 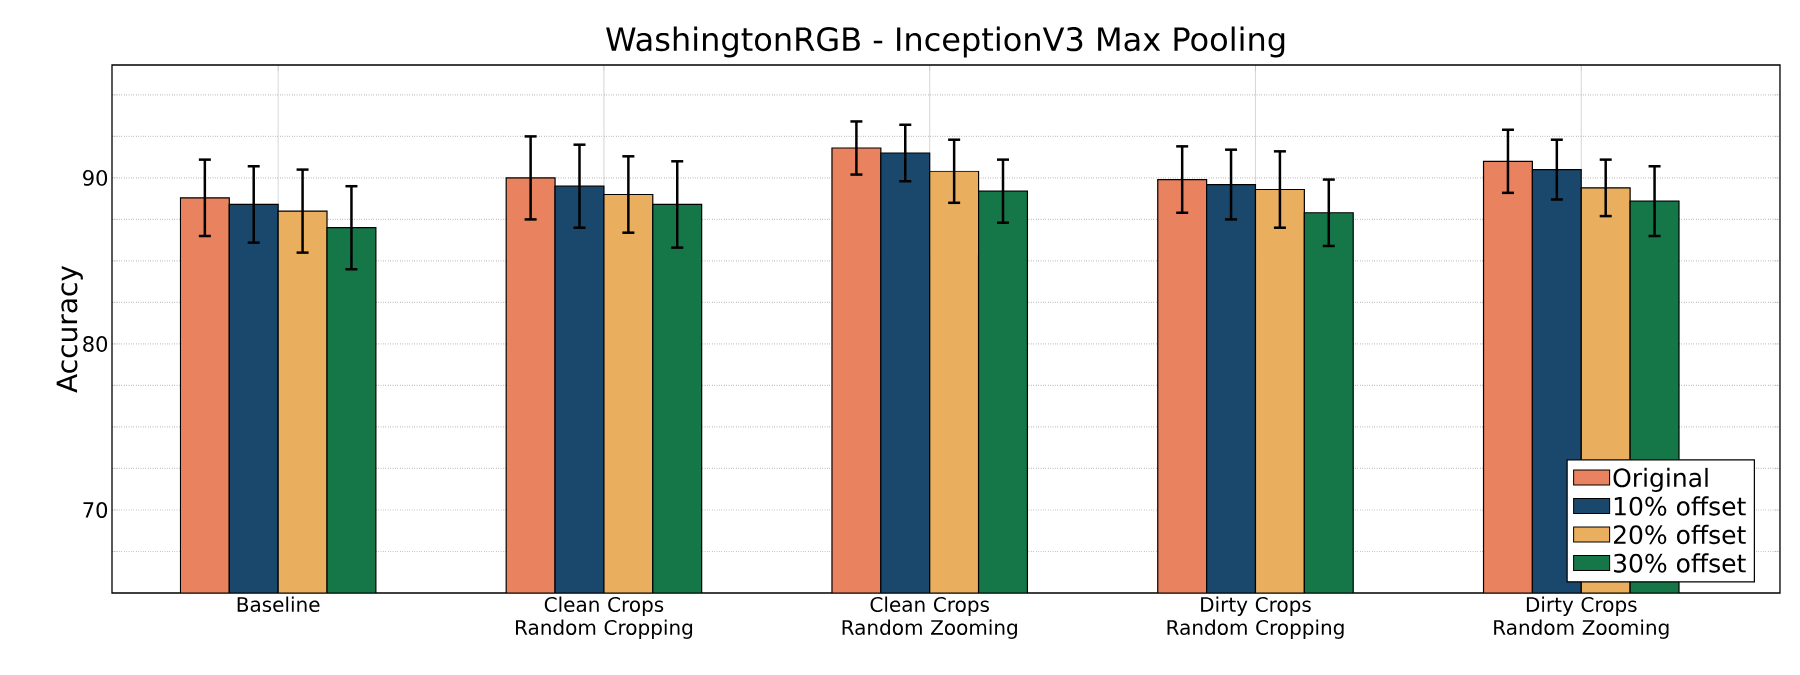 I want to click on legend-label: Original, so click(x=1660, y=480).